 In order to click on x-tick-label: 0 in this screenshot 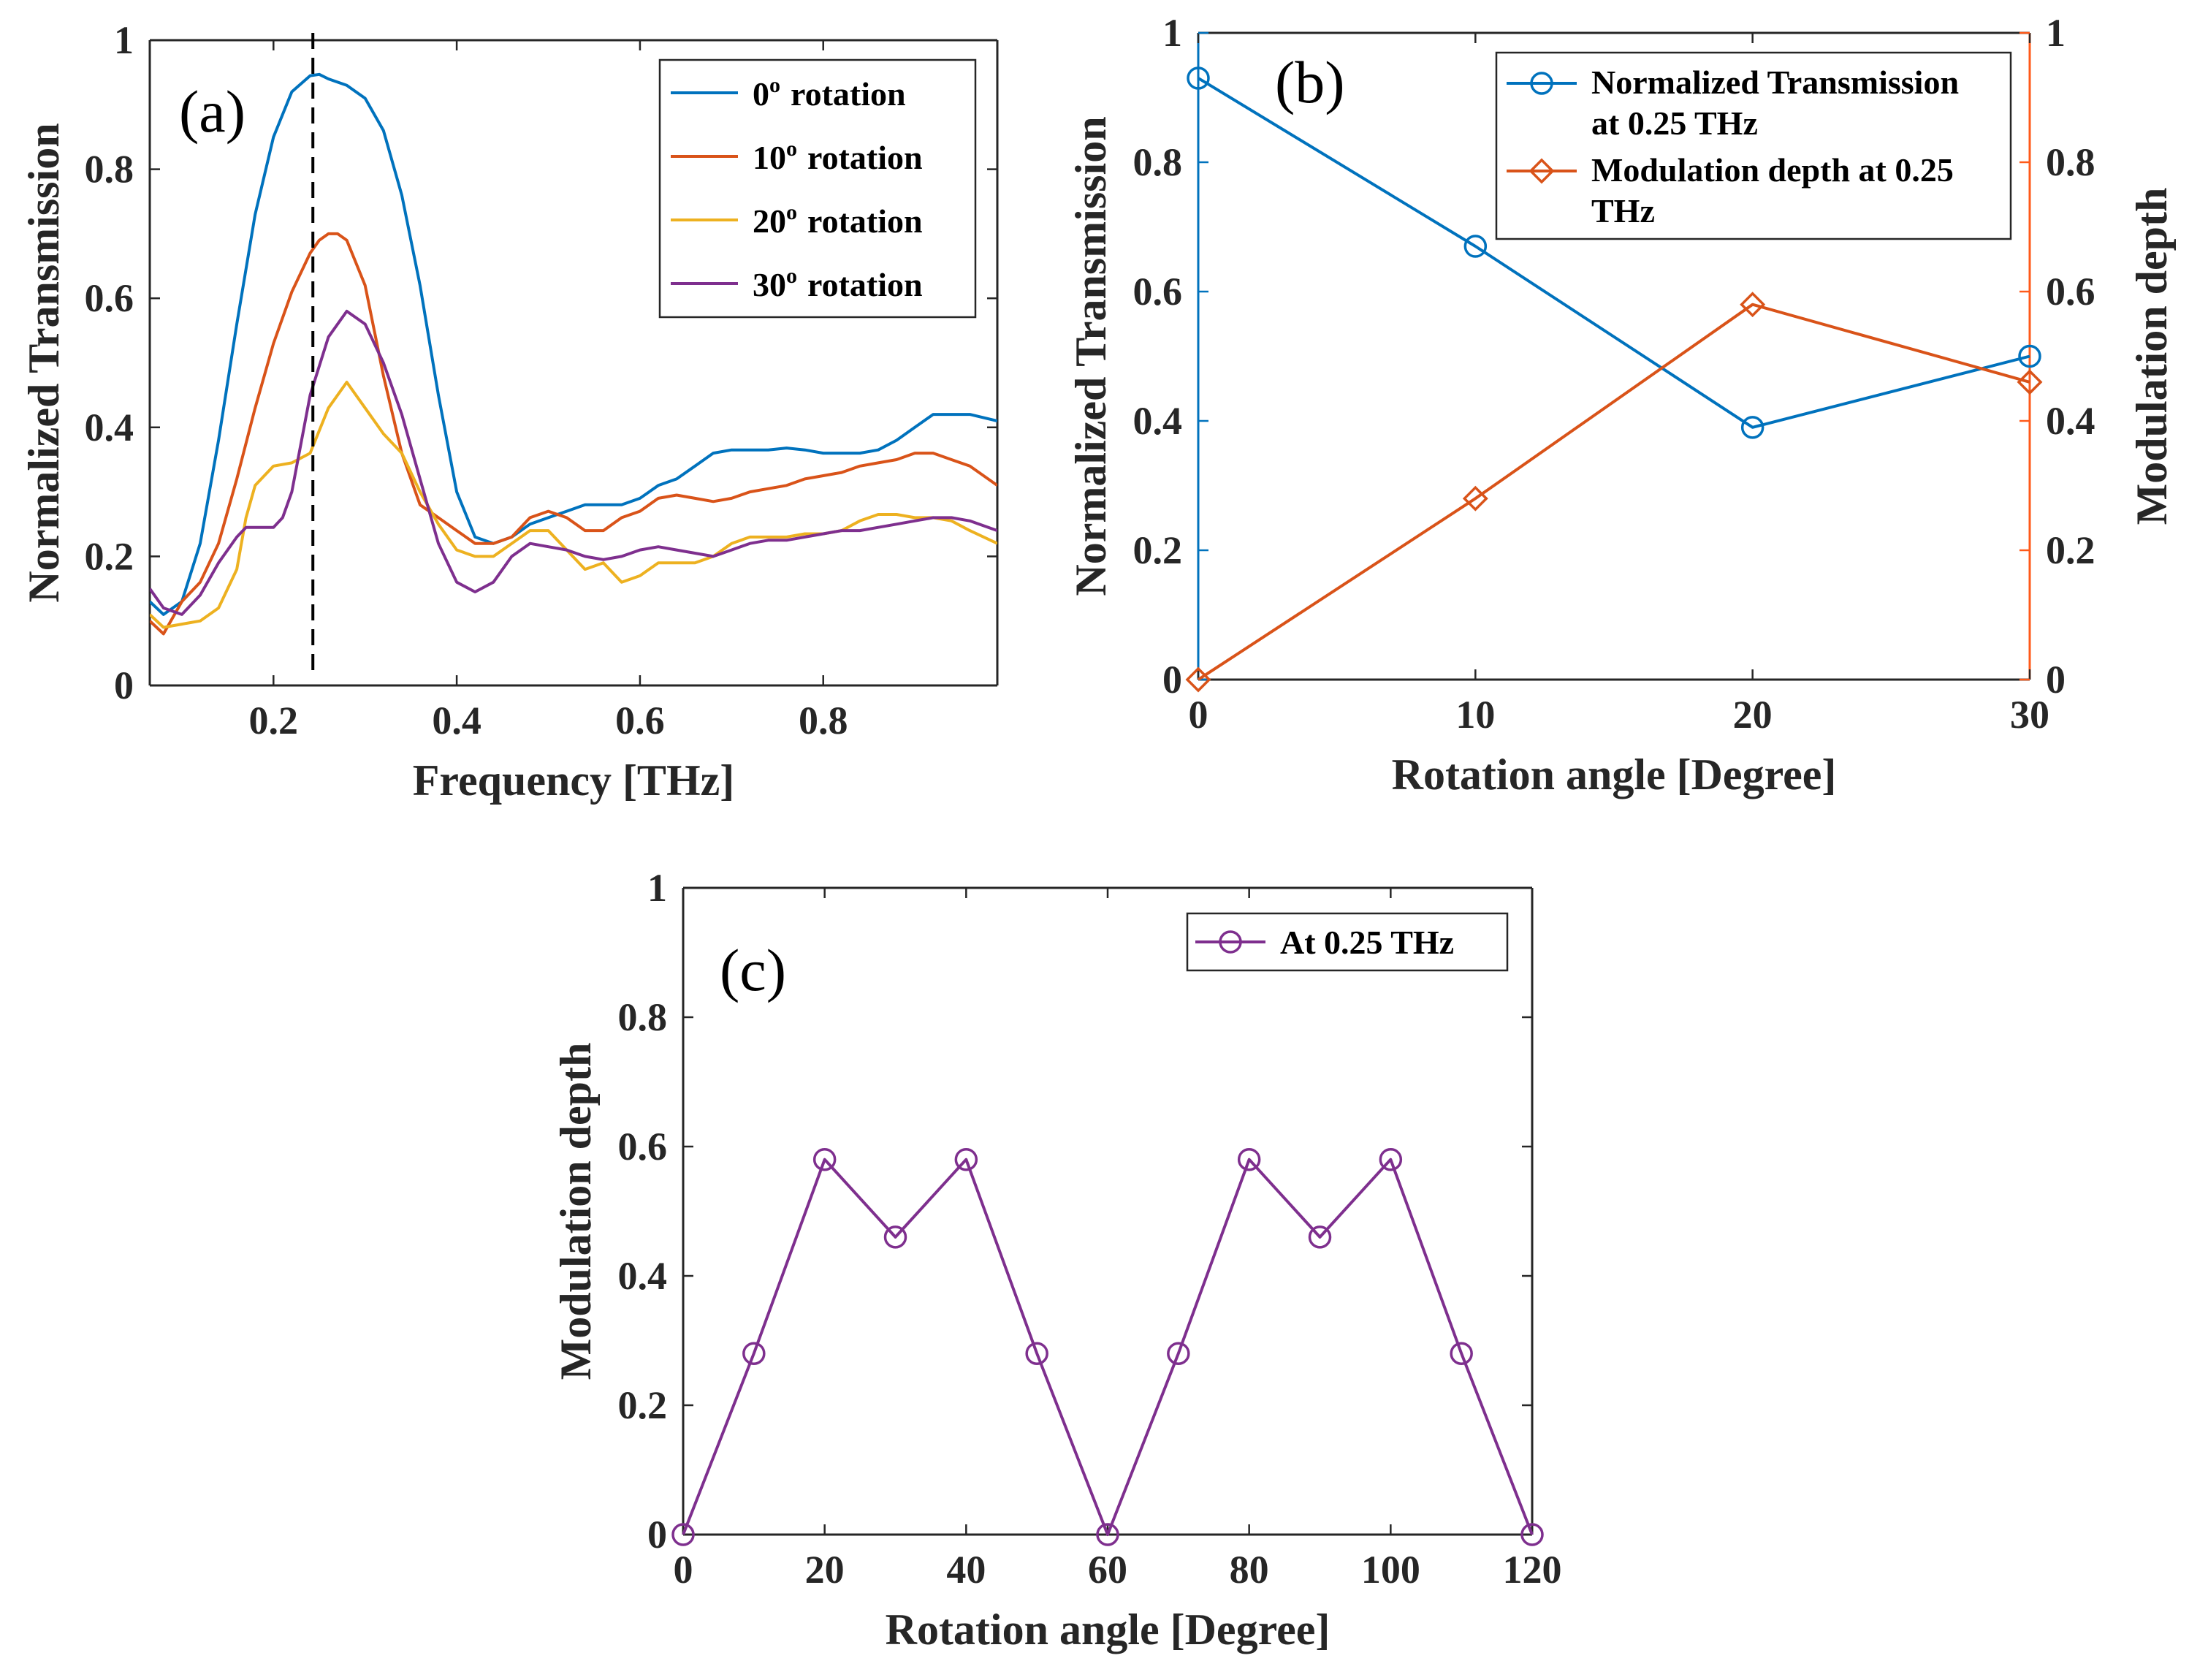, I will do `click(683, 1570)`.